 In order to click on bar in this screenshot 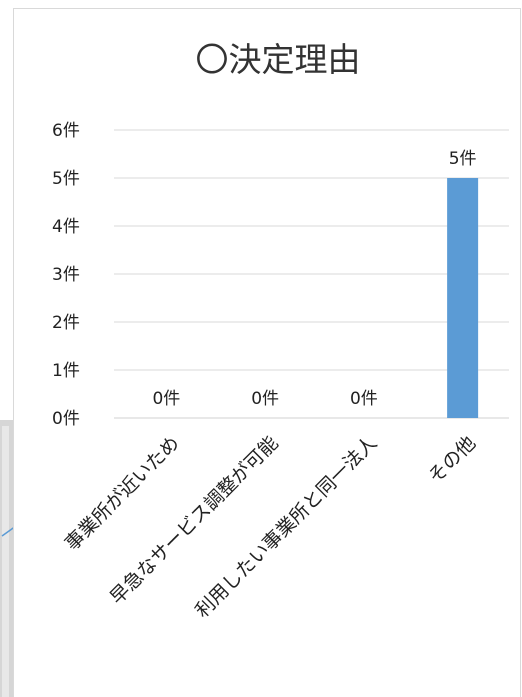, I will do `click(463, 298)`.